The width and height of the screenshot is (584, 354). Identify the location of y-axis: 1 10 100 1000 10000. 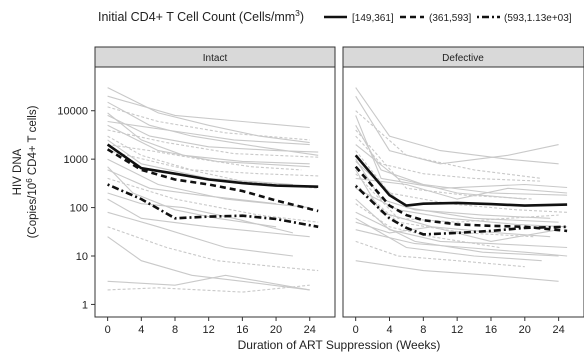
(76, 208).